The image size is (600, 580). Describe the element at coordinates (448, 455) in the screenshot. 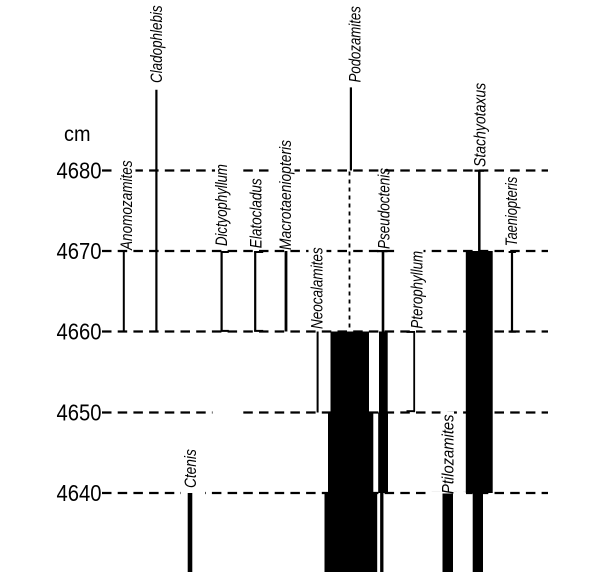

I see `svg-text: Ptilozamites` at that location.